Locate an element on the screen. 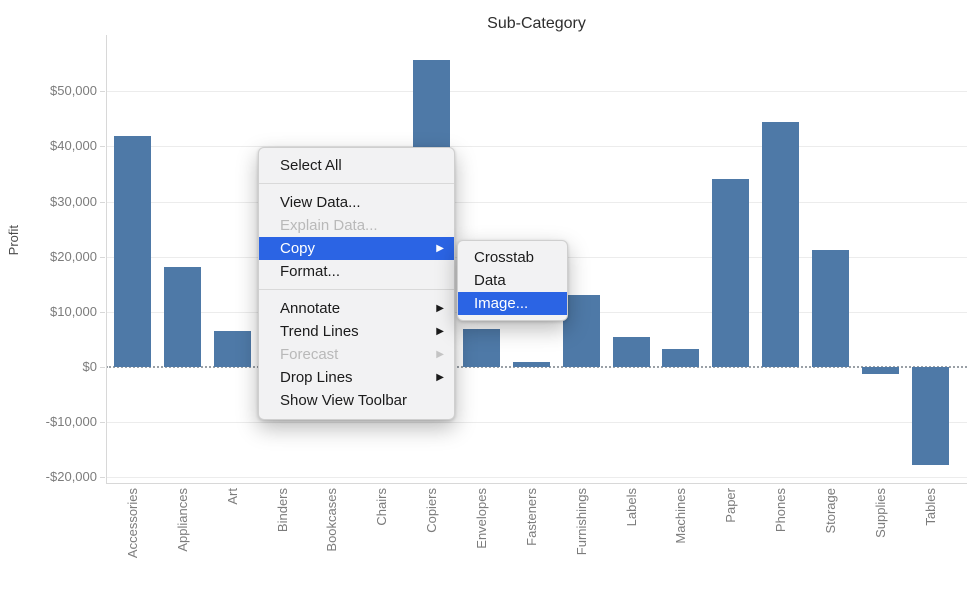  y-tick-label: -$20,000 is located at coordinates (71, 477).